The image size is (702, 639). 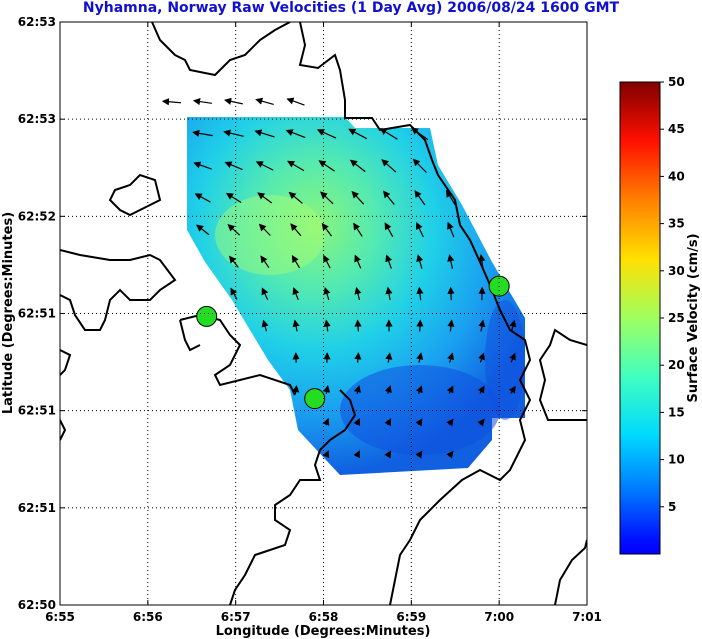 I want to click on site-south-marker, so click(x=315, y=399).